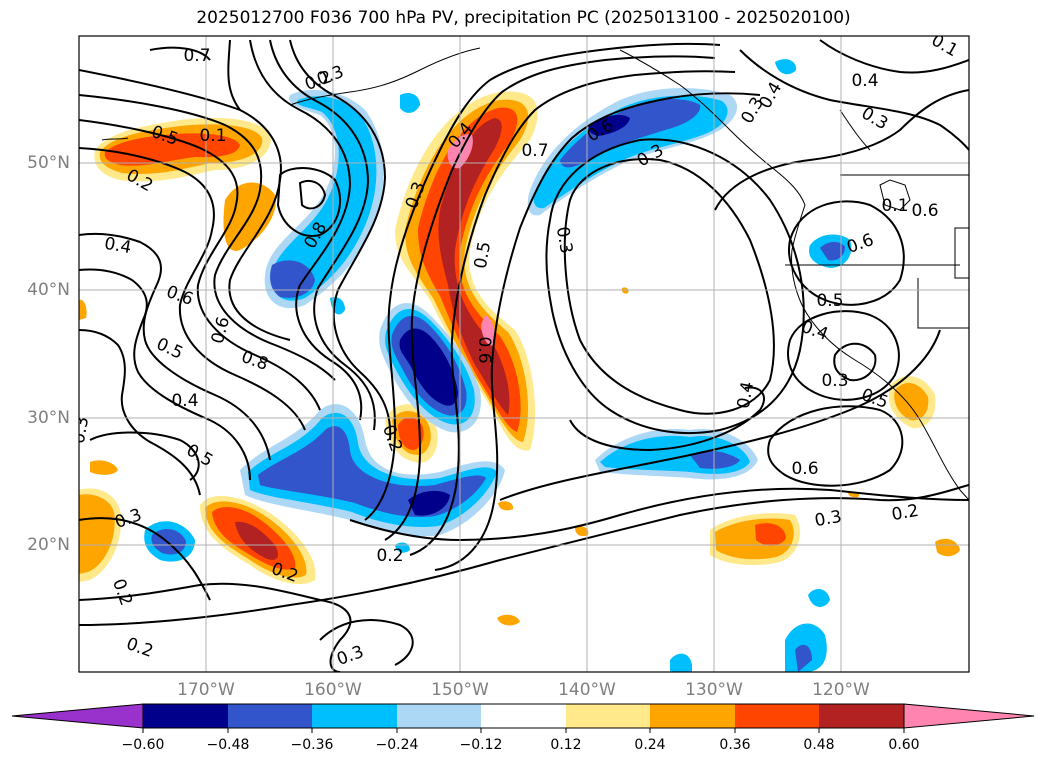 The width and height of the screenshot is (1047, 765). Describe the element at coordinates (460, 690) in the screenshot. I see `lon-label-150w: 150°W` at that location.